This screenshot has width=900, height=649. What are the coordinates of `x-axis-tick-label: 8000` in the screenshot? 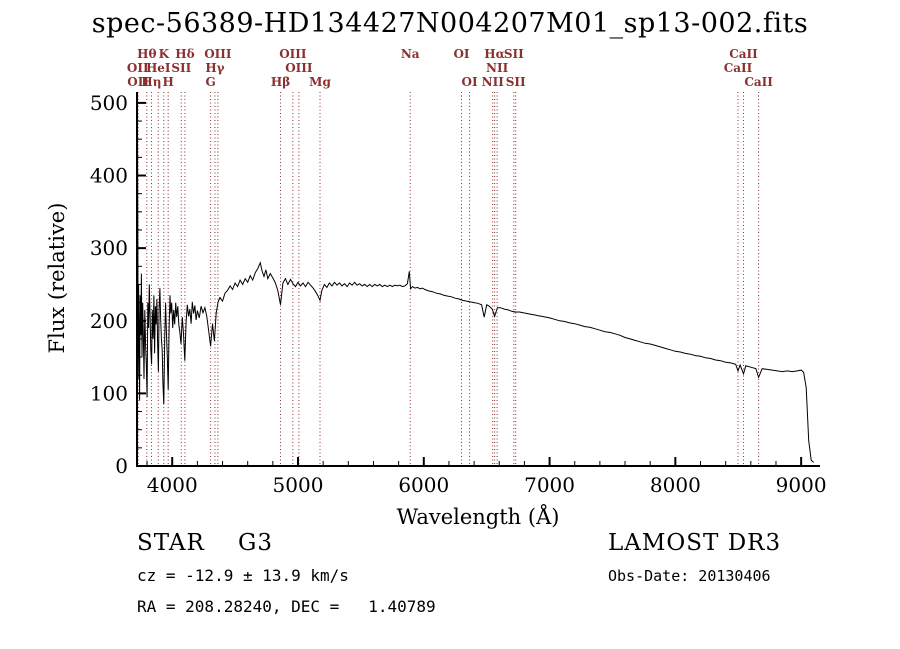 It's located at (675, 485).